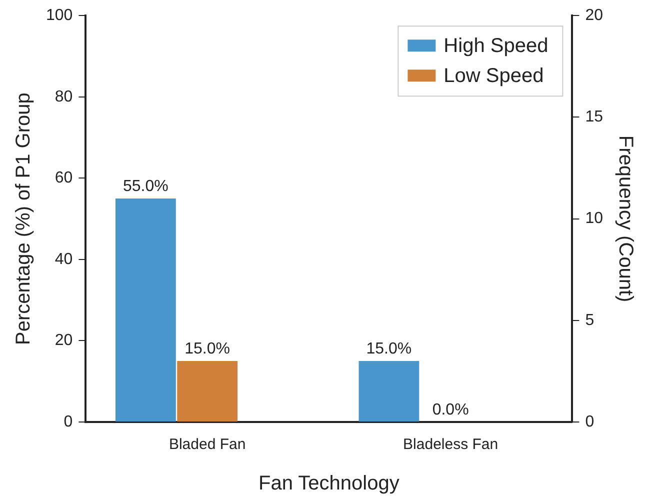 This screenshot has height=502, width=651. What do you see at coordinates (594, 219) in the screenshot?
I see `y2-tick-label: 10` at bounding box center [594, 219].